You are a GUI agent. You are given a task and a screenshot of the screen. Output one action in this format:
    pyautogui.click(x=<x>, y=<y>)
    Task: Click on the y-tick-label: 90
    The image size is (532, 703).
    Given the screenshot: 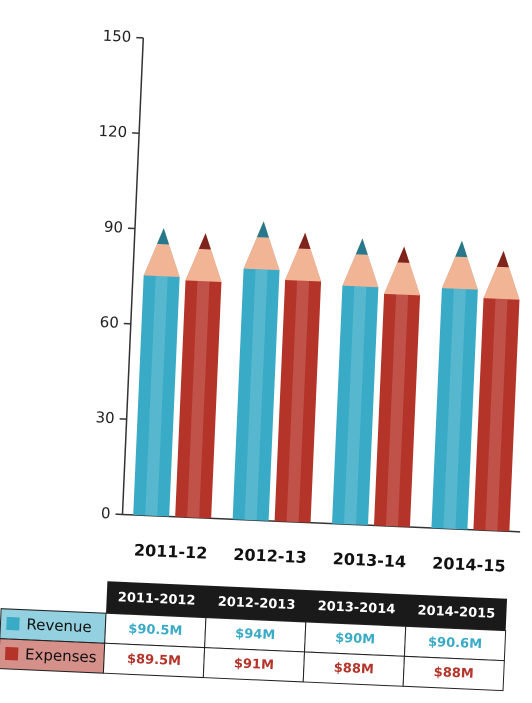 What is the action you would take?
    pyautogui.click(x=114, y=227)
    